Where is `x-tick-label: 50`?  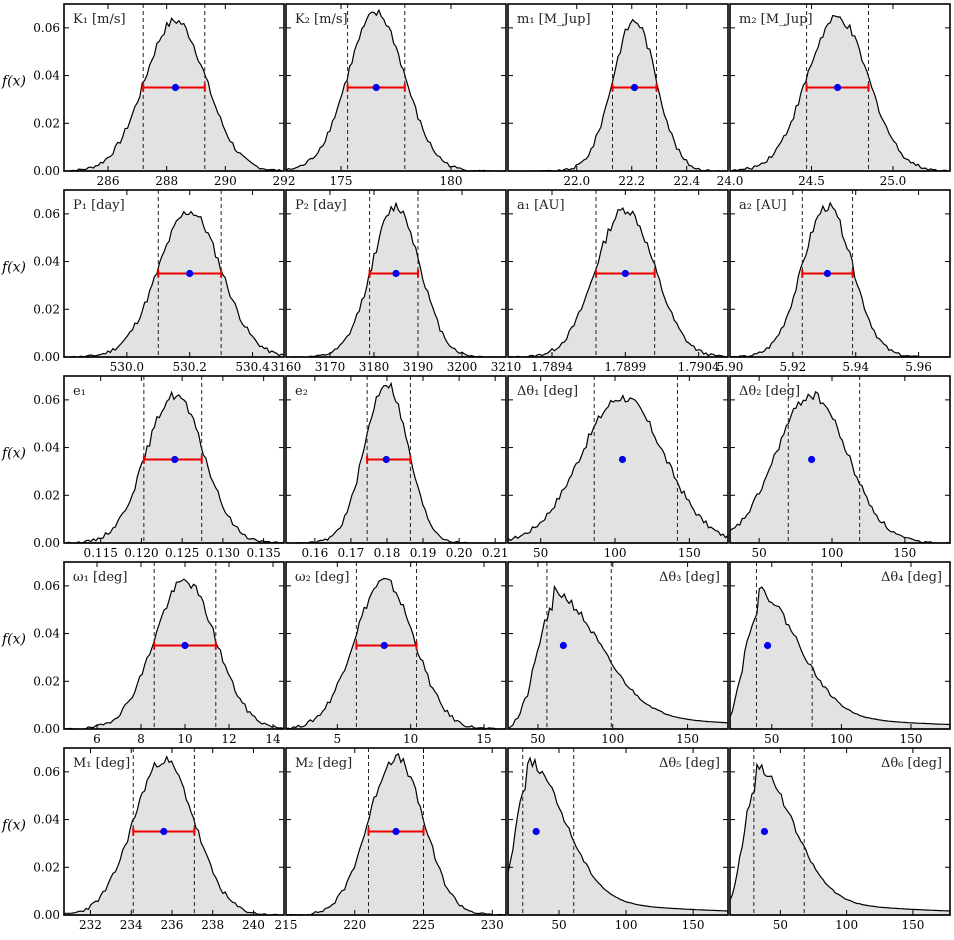 x-tick-label: 50 is located at coordinates (540, 553).